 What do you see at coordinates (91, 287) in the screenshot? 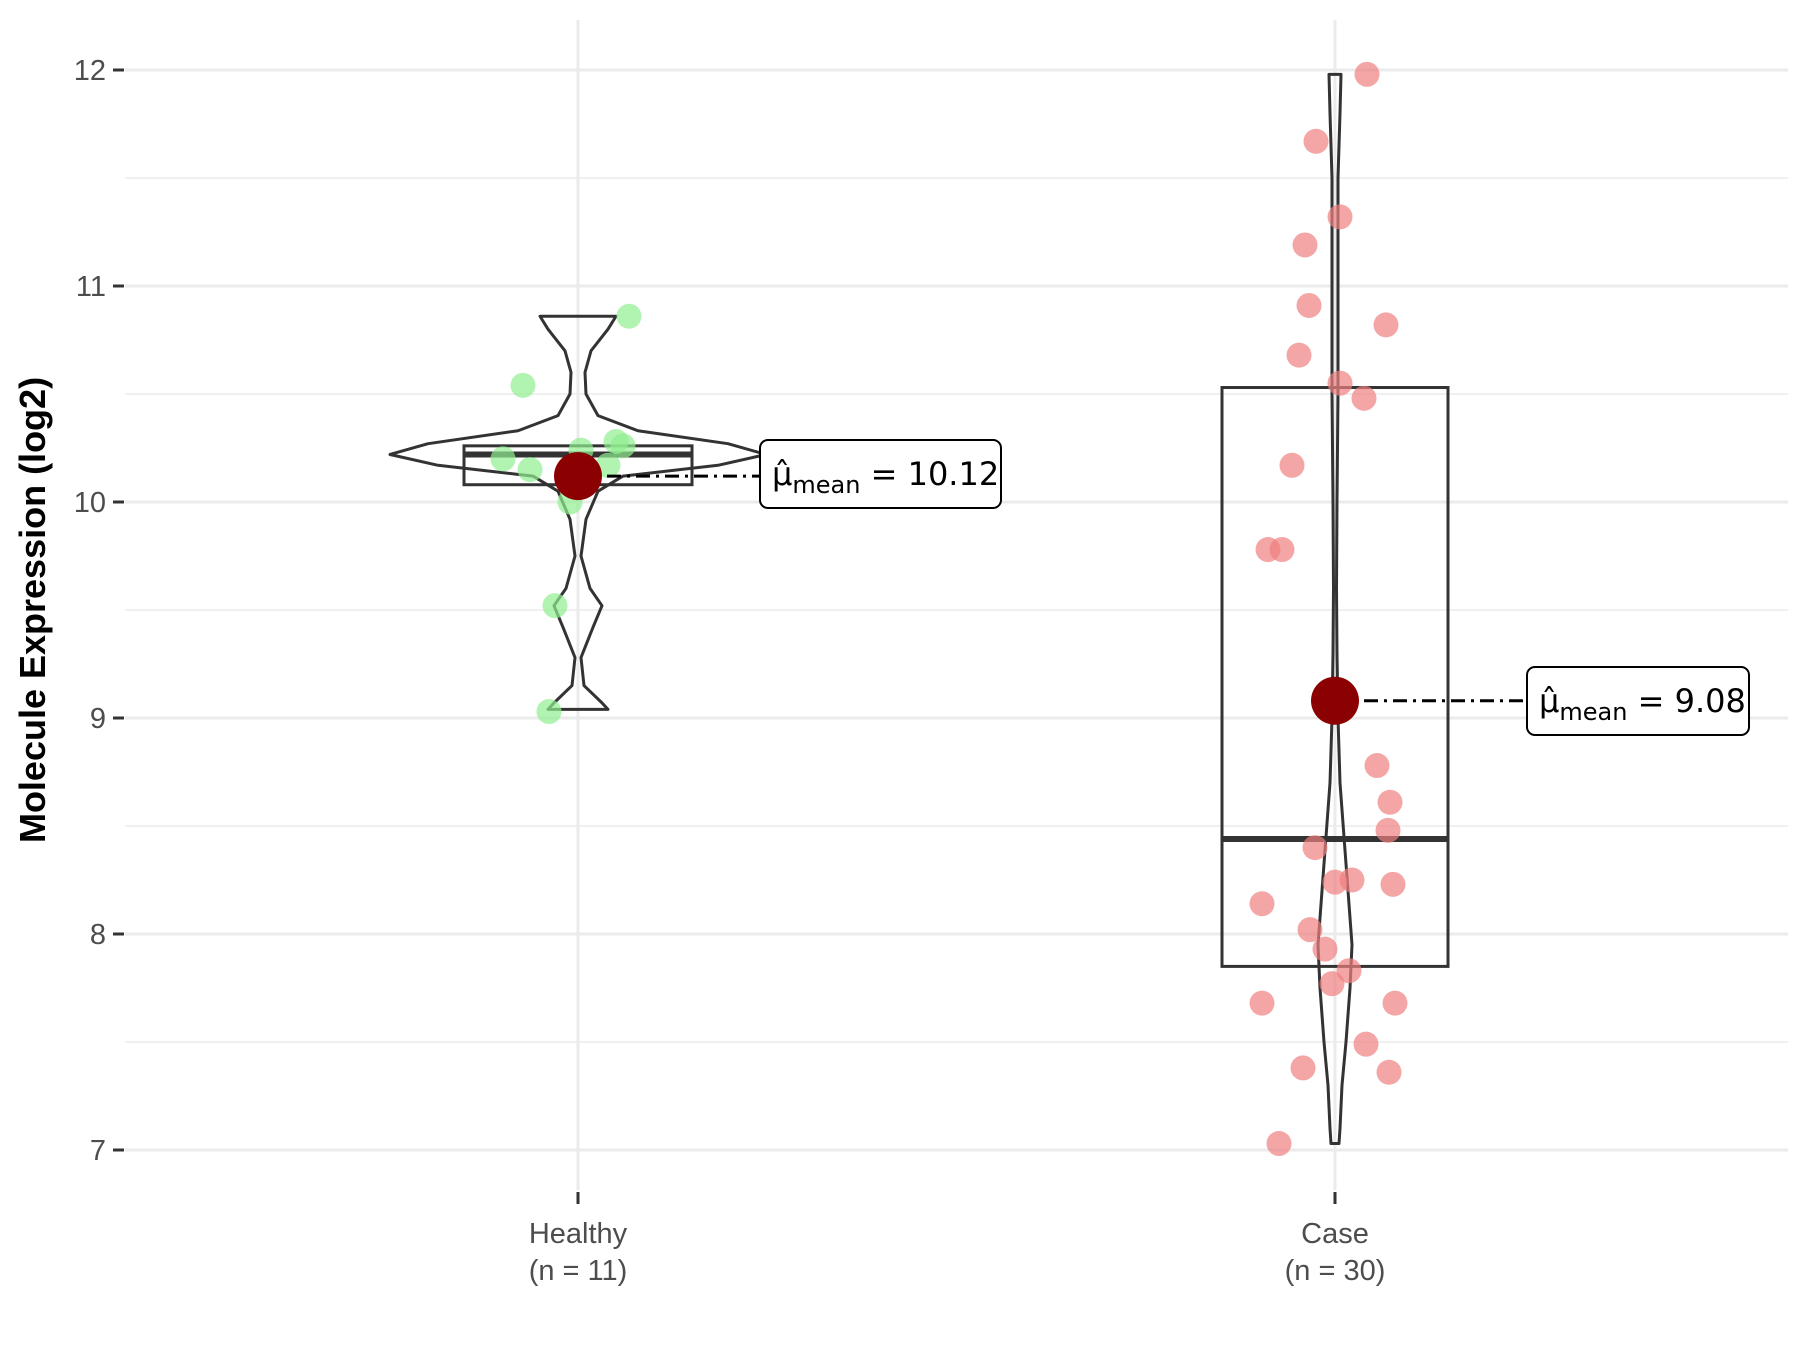
I see `y-tick-label: 11` at bounding box center [91, 287].